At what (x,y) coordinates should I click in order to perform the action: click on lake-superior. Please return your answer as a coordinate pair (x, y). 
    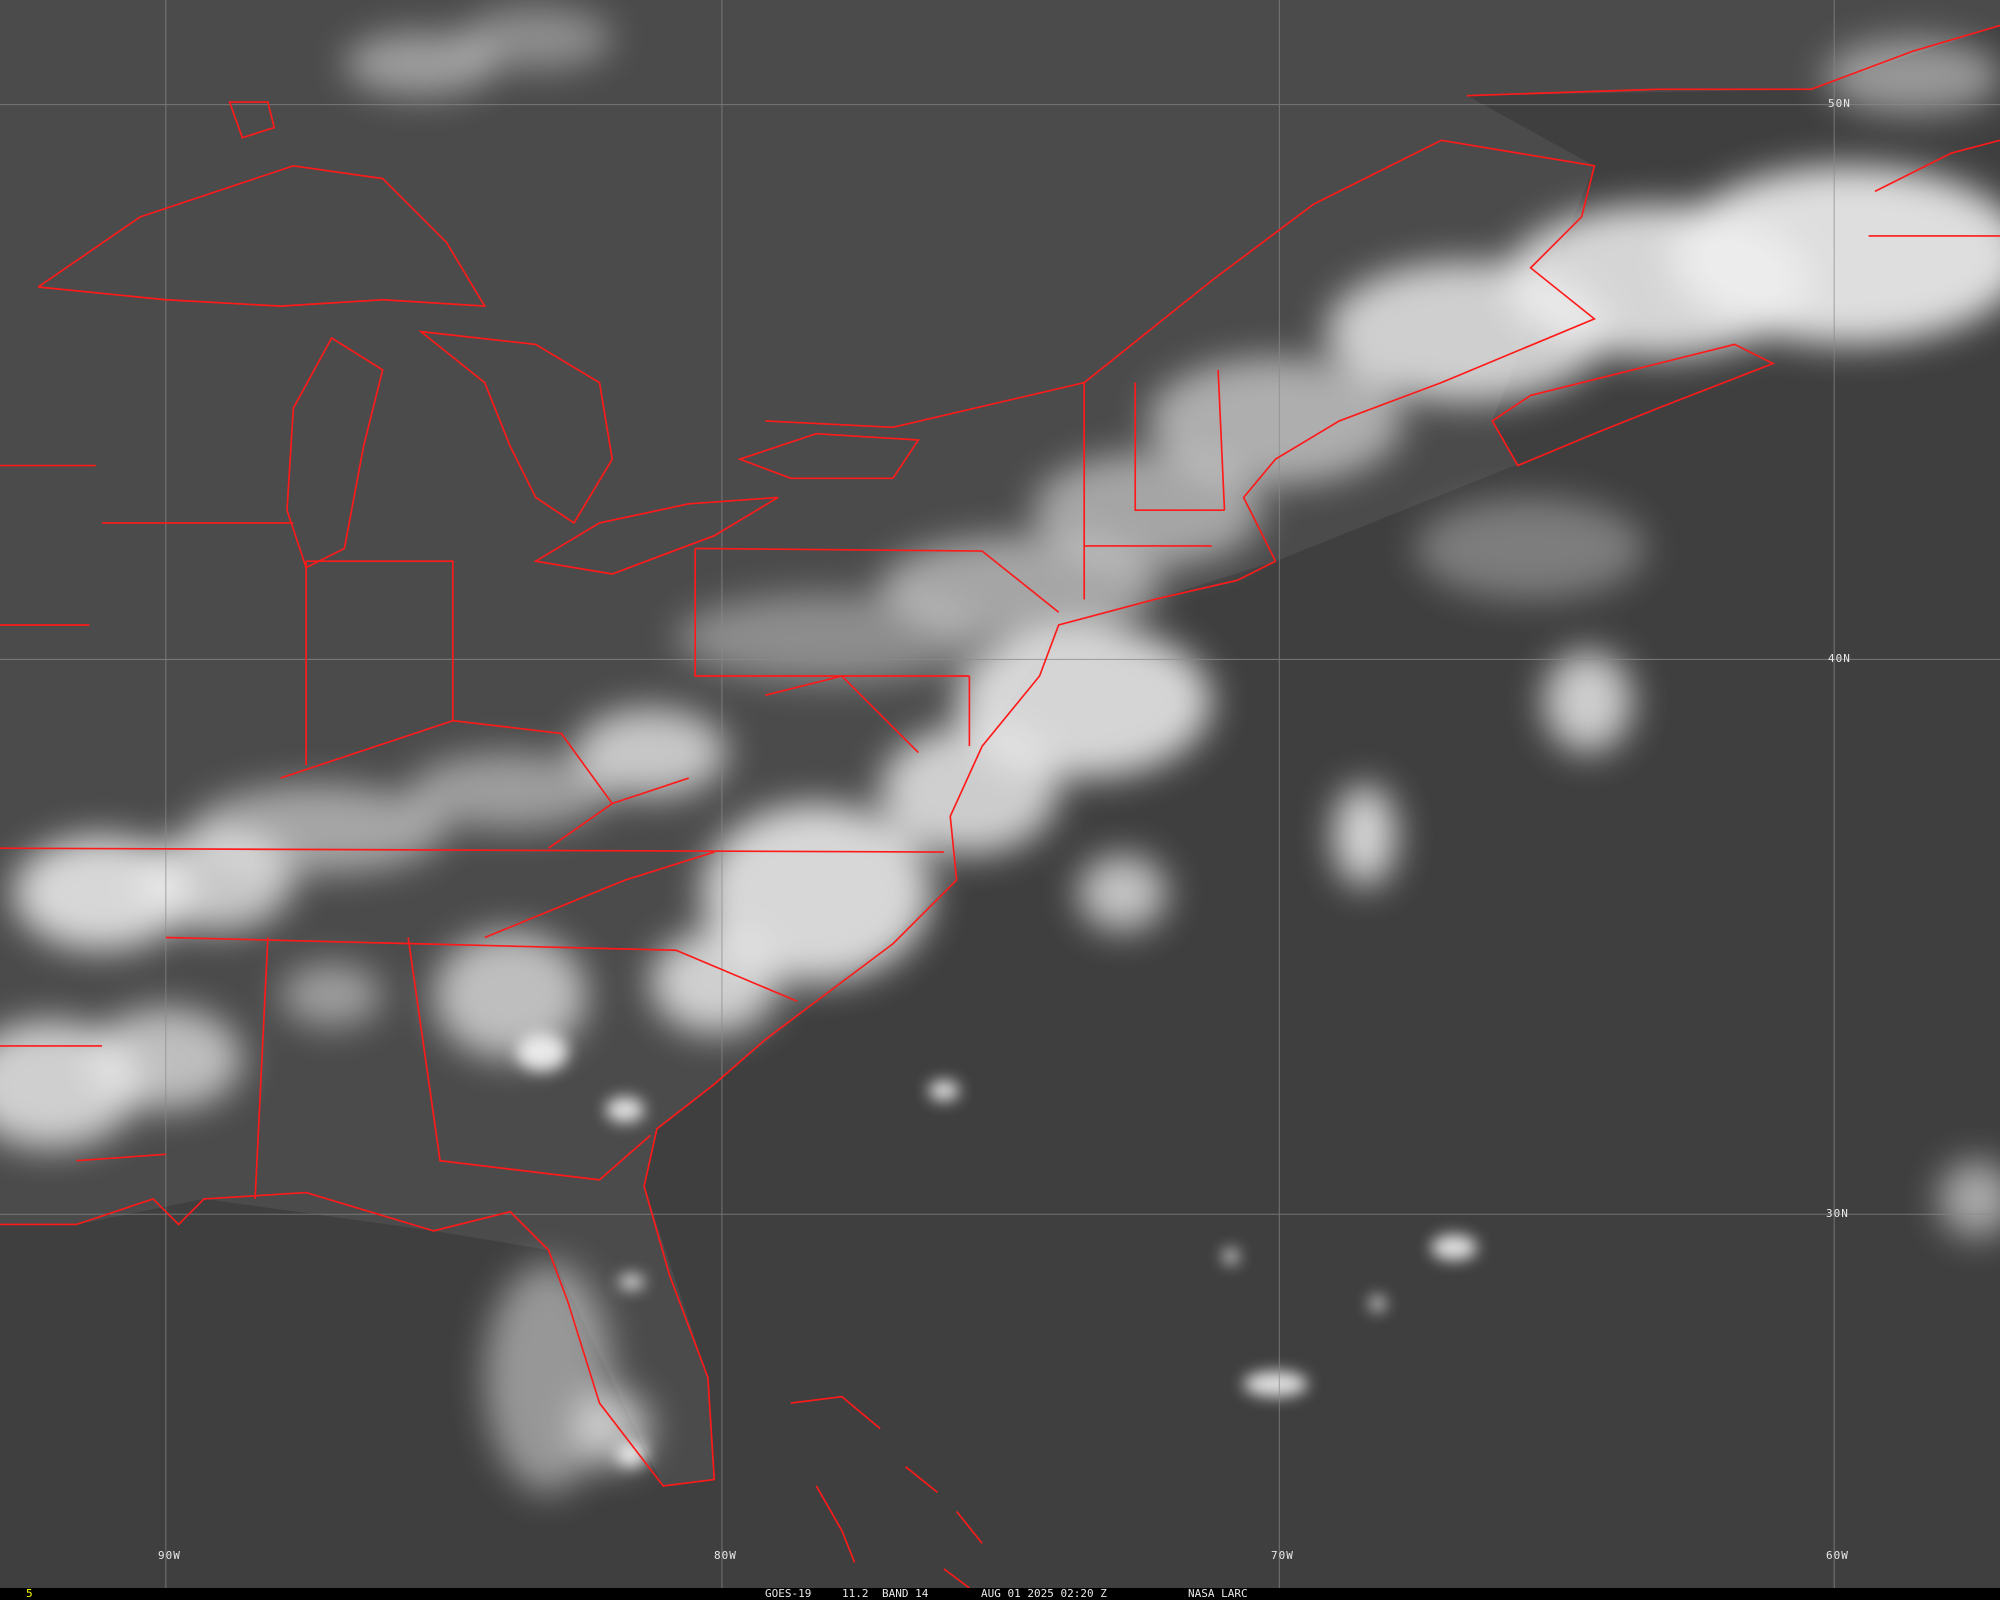
    Looking at the image, I should click on (262, 204).